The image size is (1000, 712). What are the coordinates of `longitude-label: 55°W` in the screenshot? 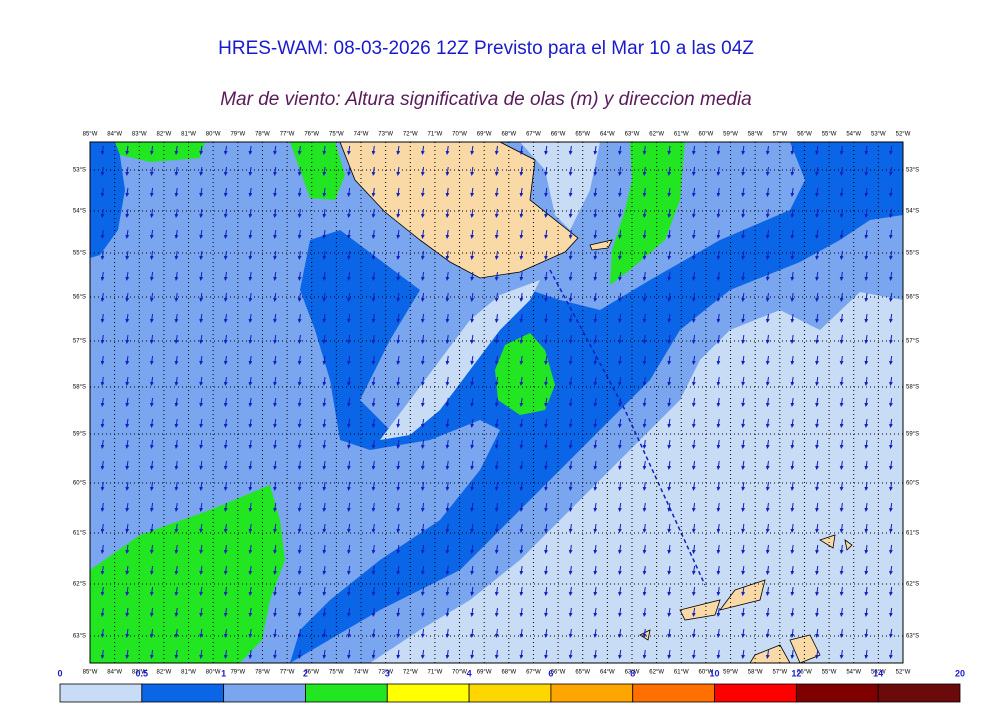 It's located at (829, 673).